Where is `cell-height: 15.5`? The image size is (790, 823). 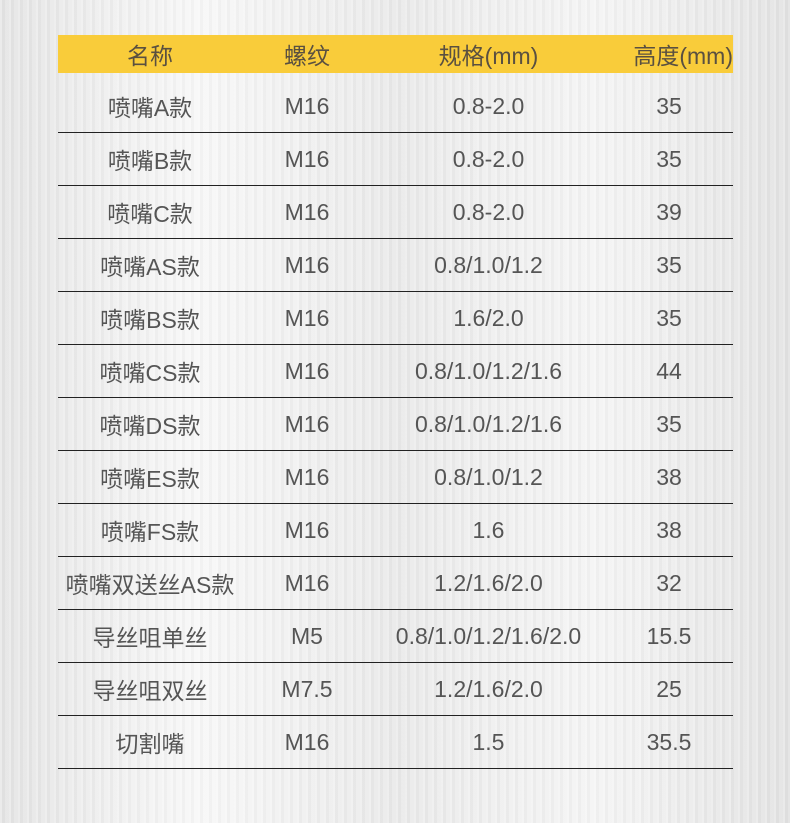
cell-height: 15.5 is located at coordinates (669, 635).